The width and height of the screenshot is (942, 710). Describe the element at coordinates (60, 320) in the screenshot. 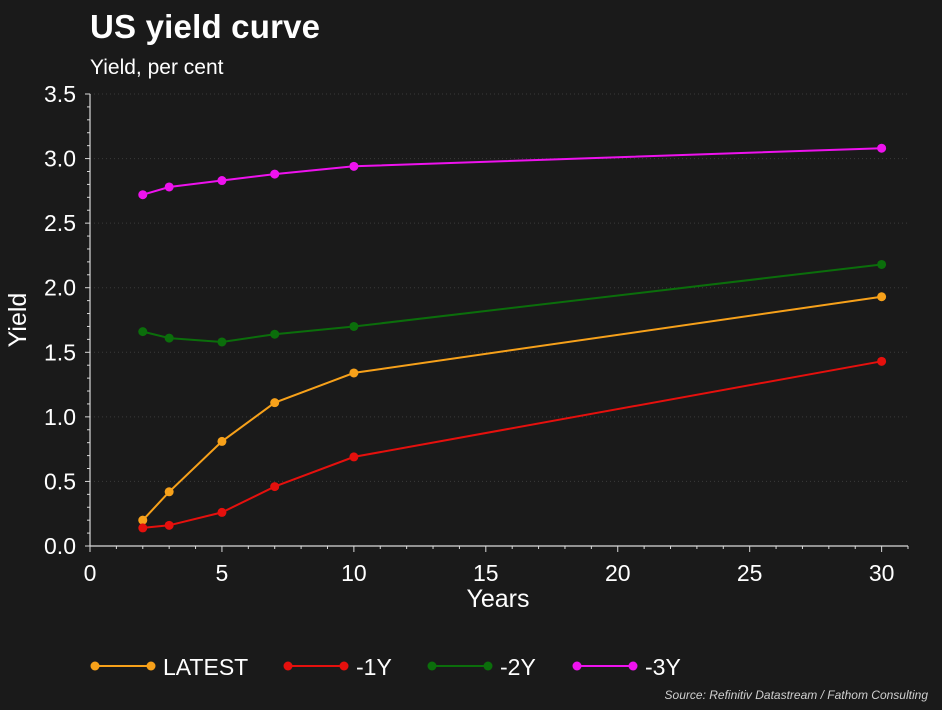

I see `y-axis-ticks: 0.0 0.5 1.0 1.5 2.0 2.5 3.0 3.5` at that location.